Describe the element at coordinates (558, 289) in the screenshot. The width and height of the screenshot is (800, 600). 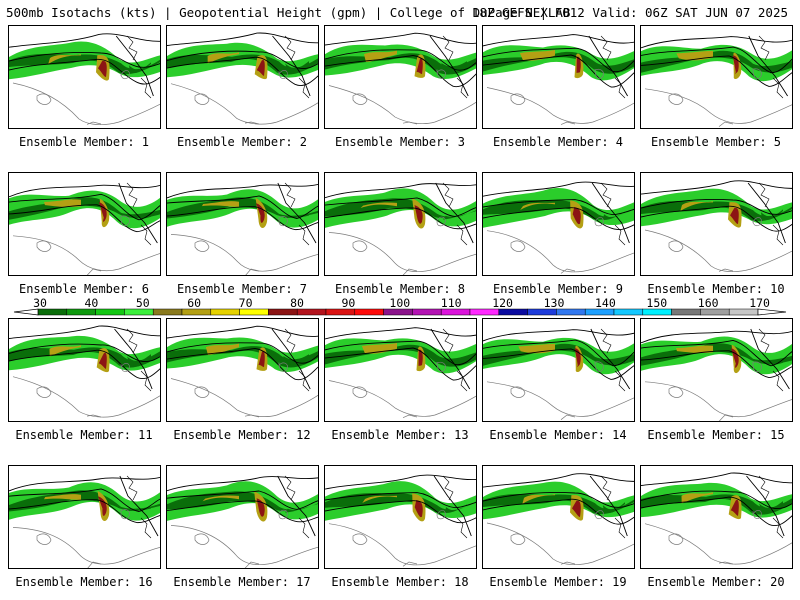
I see `ensemble-member-label: Ensemble Member: 9` at that location.